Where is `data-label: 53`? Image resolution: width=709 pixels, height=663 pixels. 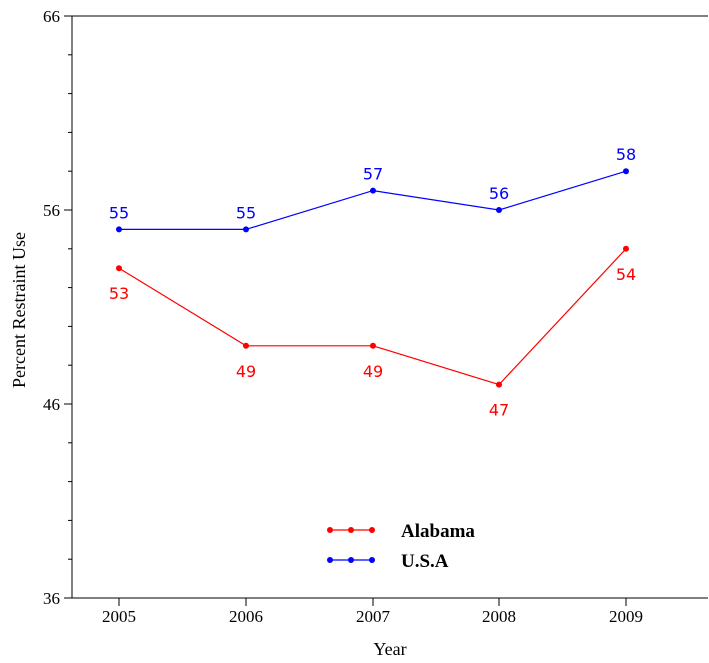
data-label: 53 is located at coordinates (119, 293).